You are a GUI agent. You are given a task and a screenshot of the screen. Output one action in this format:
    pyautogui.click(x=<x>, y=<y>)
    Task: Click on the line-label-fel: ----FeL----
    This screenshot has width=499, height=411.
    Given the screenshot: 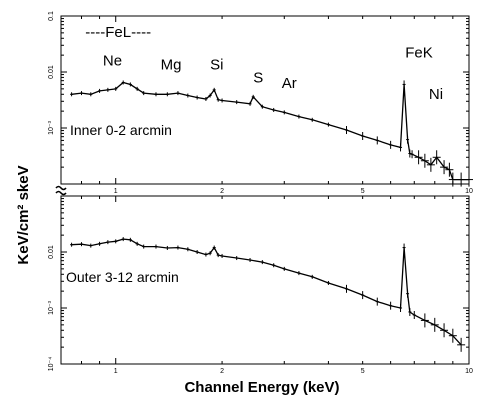 What is the action you would take?
    pyautogui.click(x=118, y=32)
    